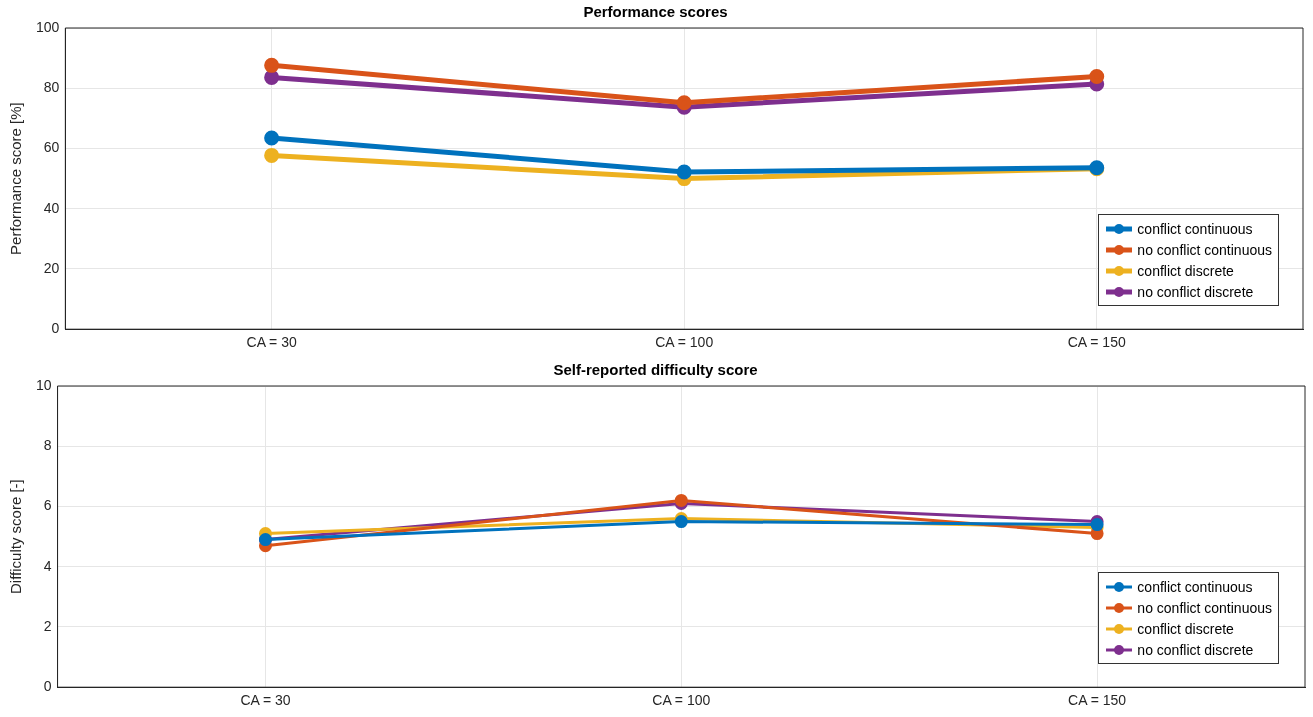 The image size is (1313, 717). Describe the element at coordinates (47, 565) in the screenshot. I see `y-tick-label: 4` at that location.